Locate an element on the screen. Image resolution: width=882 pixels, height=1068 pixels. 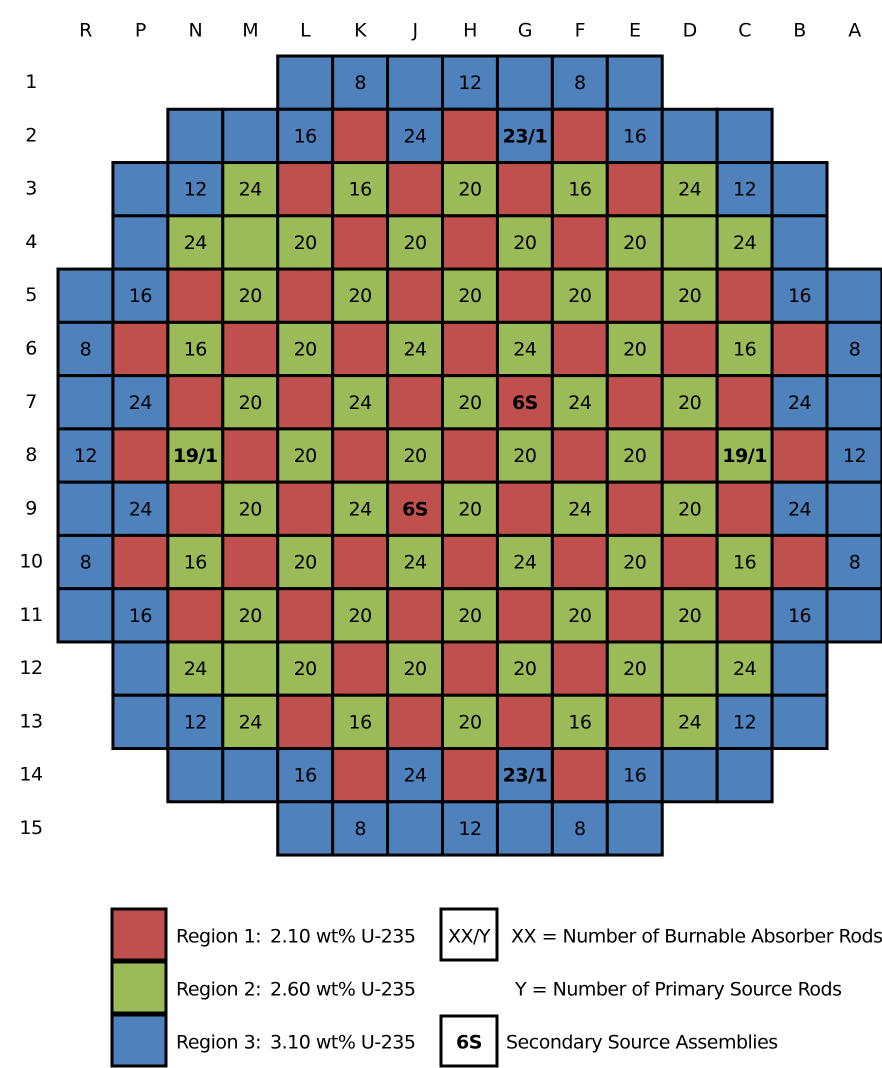
legend-swatch is located at coordinates (139, 987).